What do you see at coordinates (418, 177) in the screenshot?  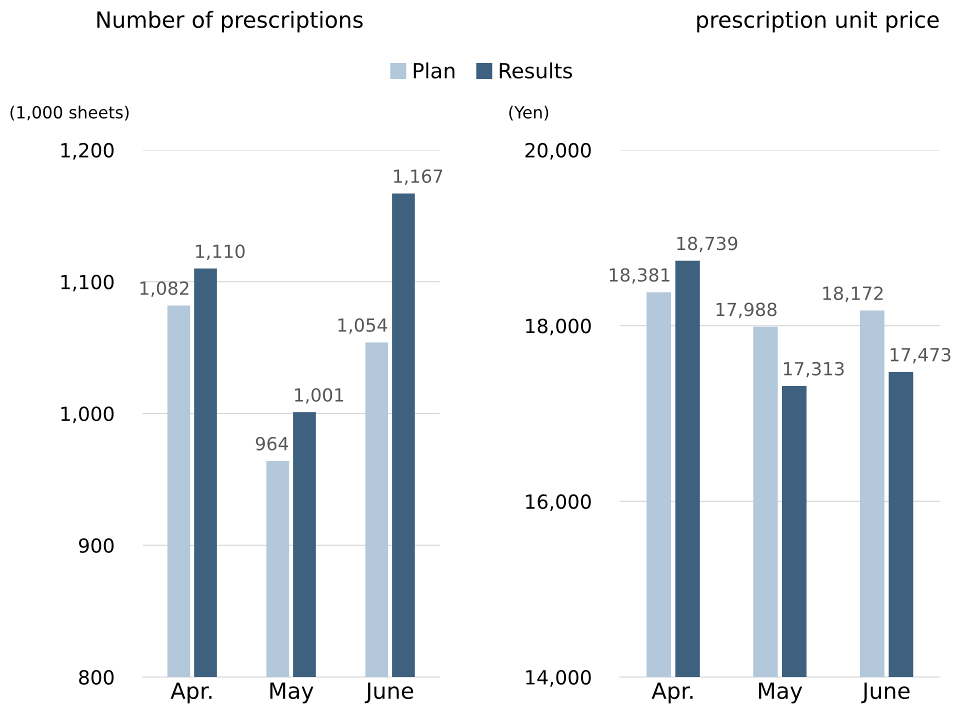 I see `data-label: 1,167` at bounding box center [418, 177].